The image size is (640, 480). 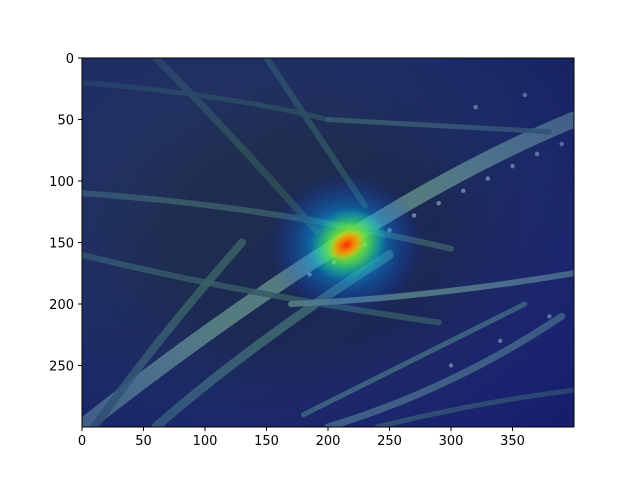 What do you see at coordinates (82, 441) in the screenshot?
I see `x-tick-label: 0` at bounding box center [82, 441].